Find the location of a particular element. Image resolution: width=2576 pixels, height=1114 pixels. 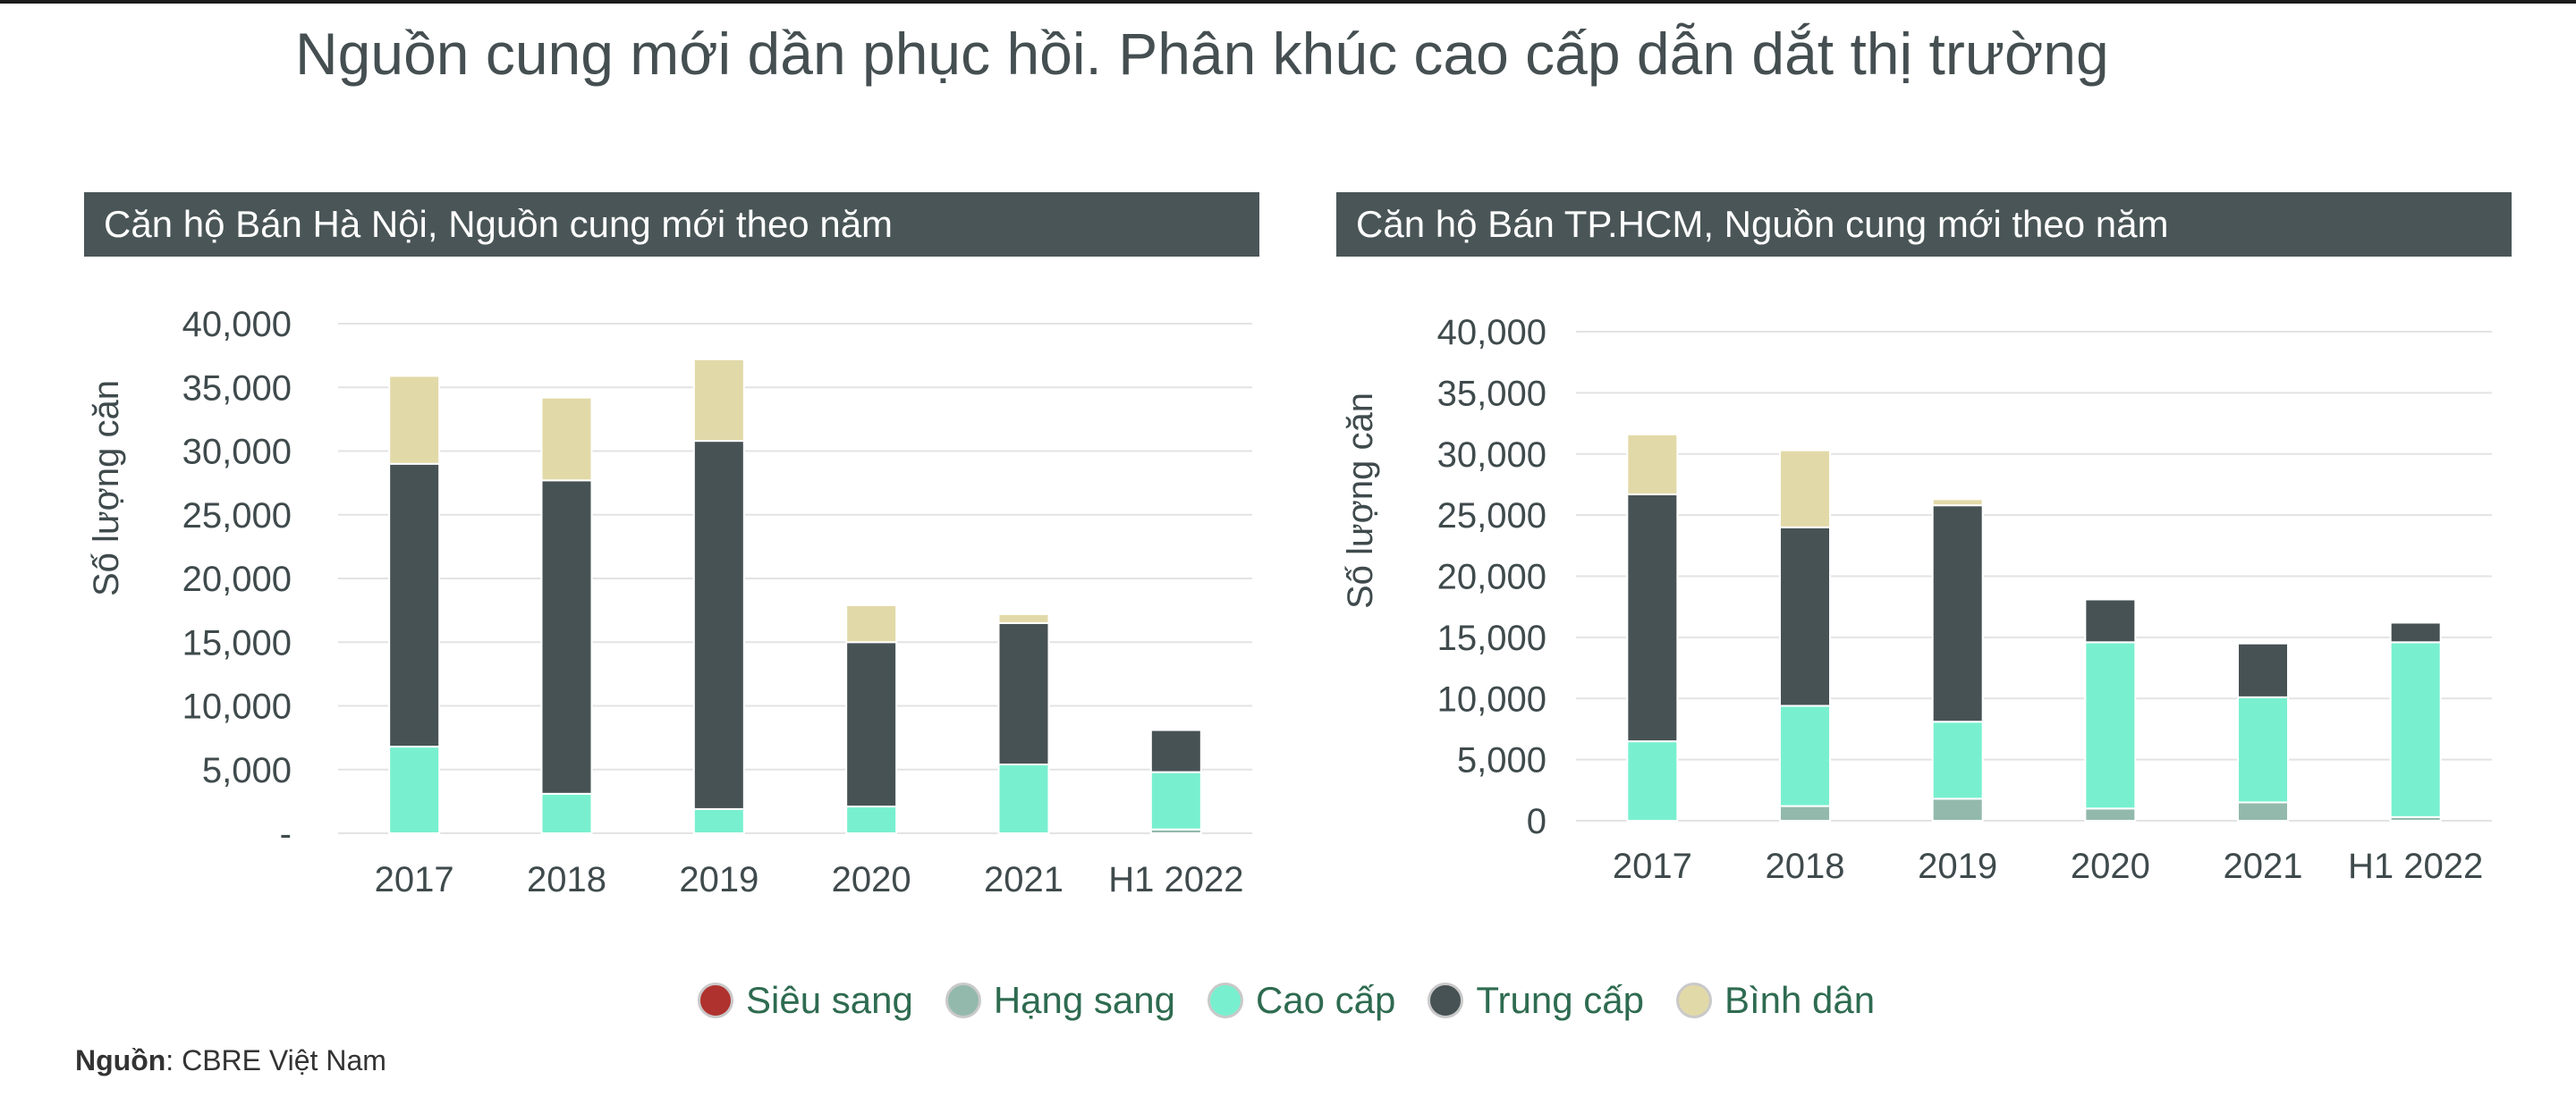

source-note: Nguồn: CBRE Việt Nam is located at coordinates (230, 1061).